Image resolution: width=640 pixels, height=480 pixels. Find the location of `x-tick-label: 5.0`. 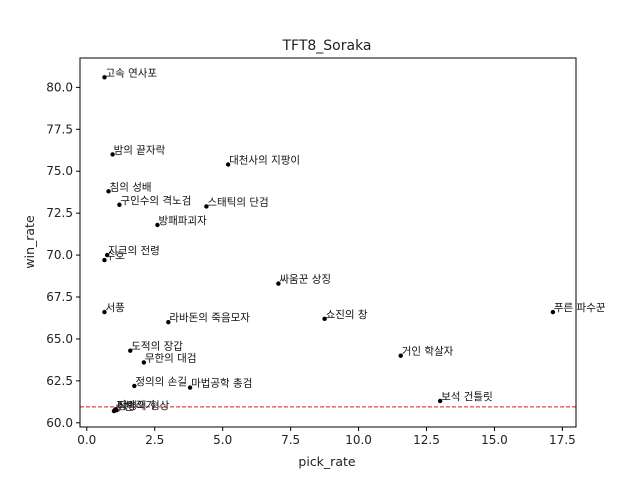

x-tick-label: 5.0 is located at coordinates (222, 440).